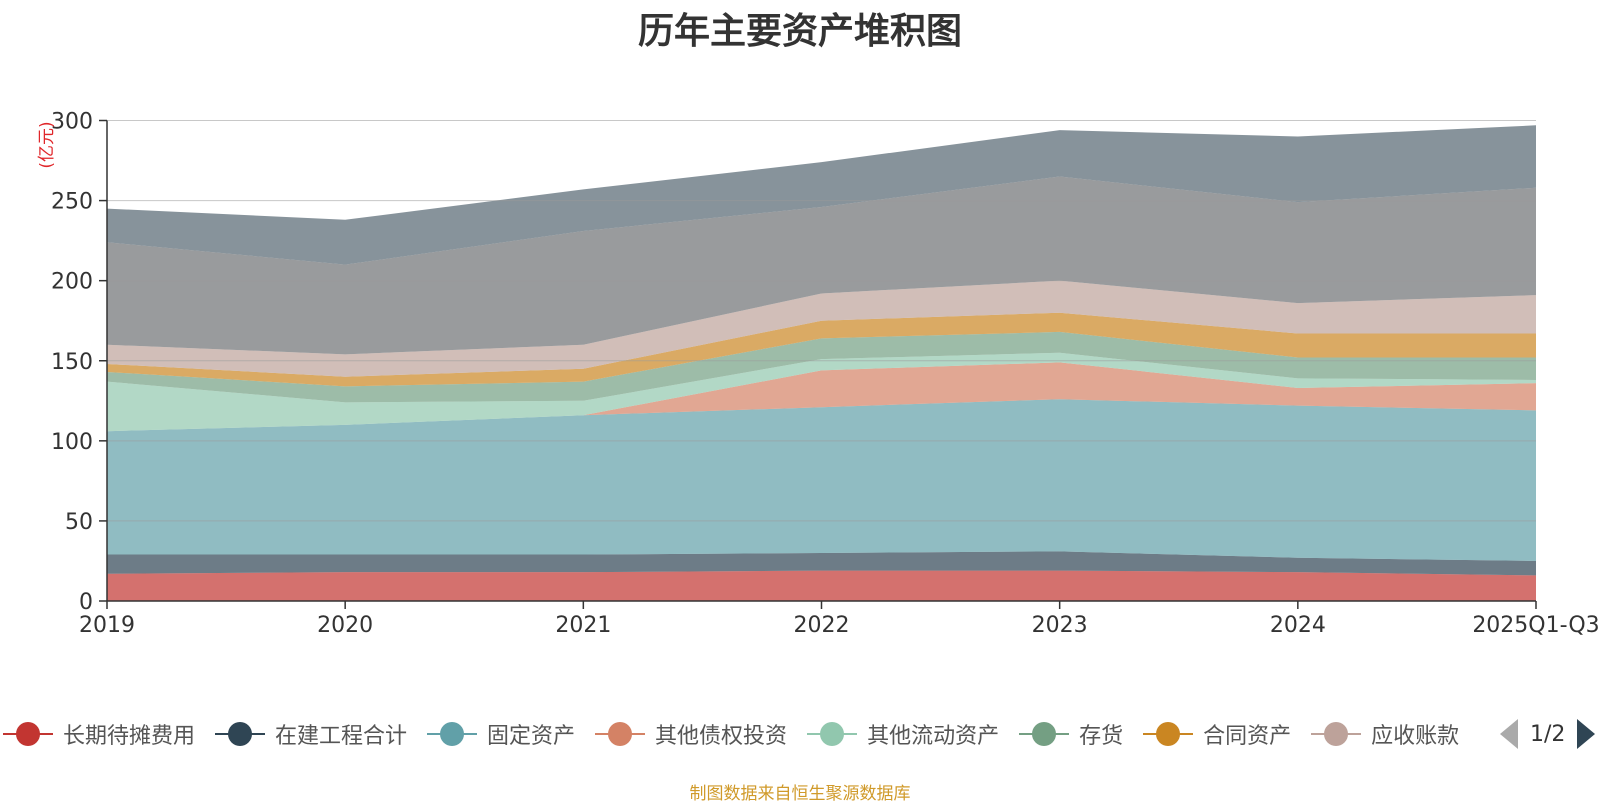  Describe the element at coordinates (72, 282) in the screenshot. I see `y-tick-label: 200` at that location.